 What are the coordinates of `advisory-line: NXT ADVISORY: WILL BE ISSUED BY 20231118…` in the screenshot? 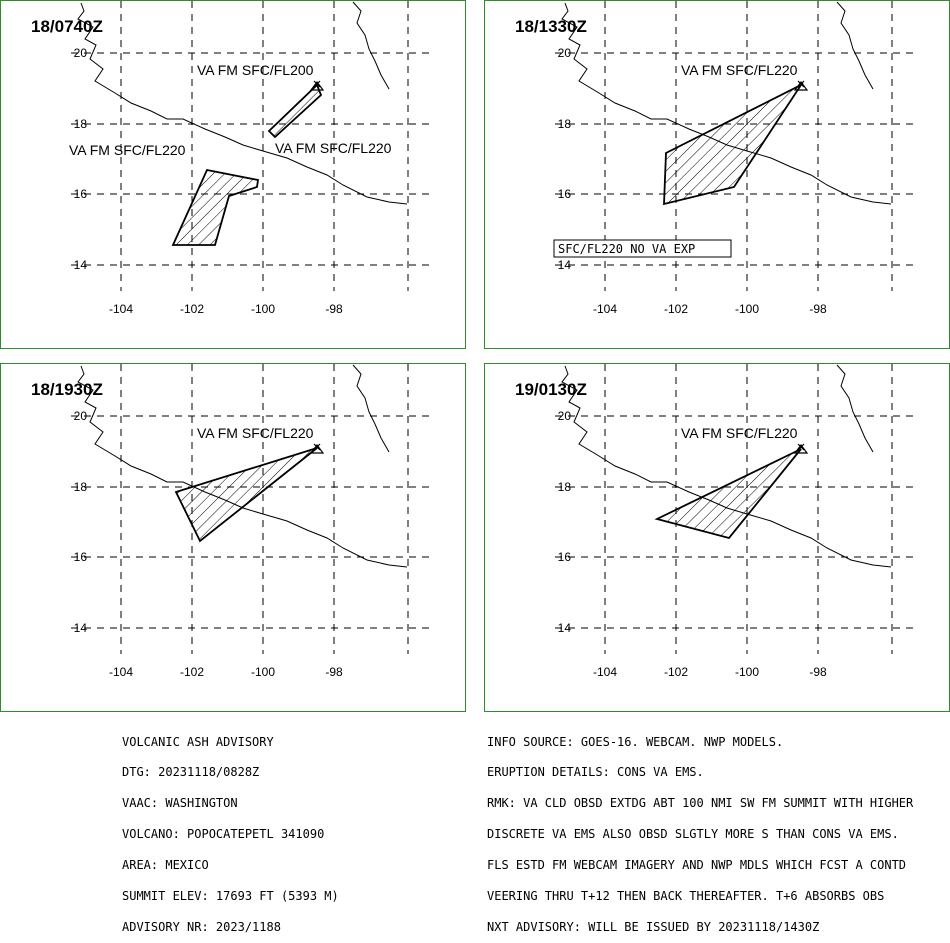 It's located at (653, 926).